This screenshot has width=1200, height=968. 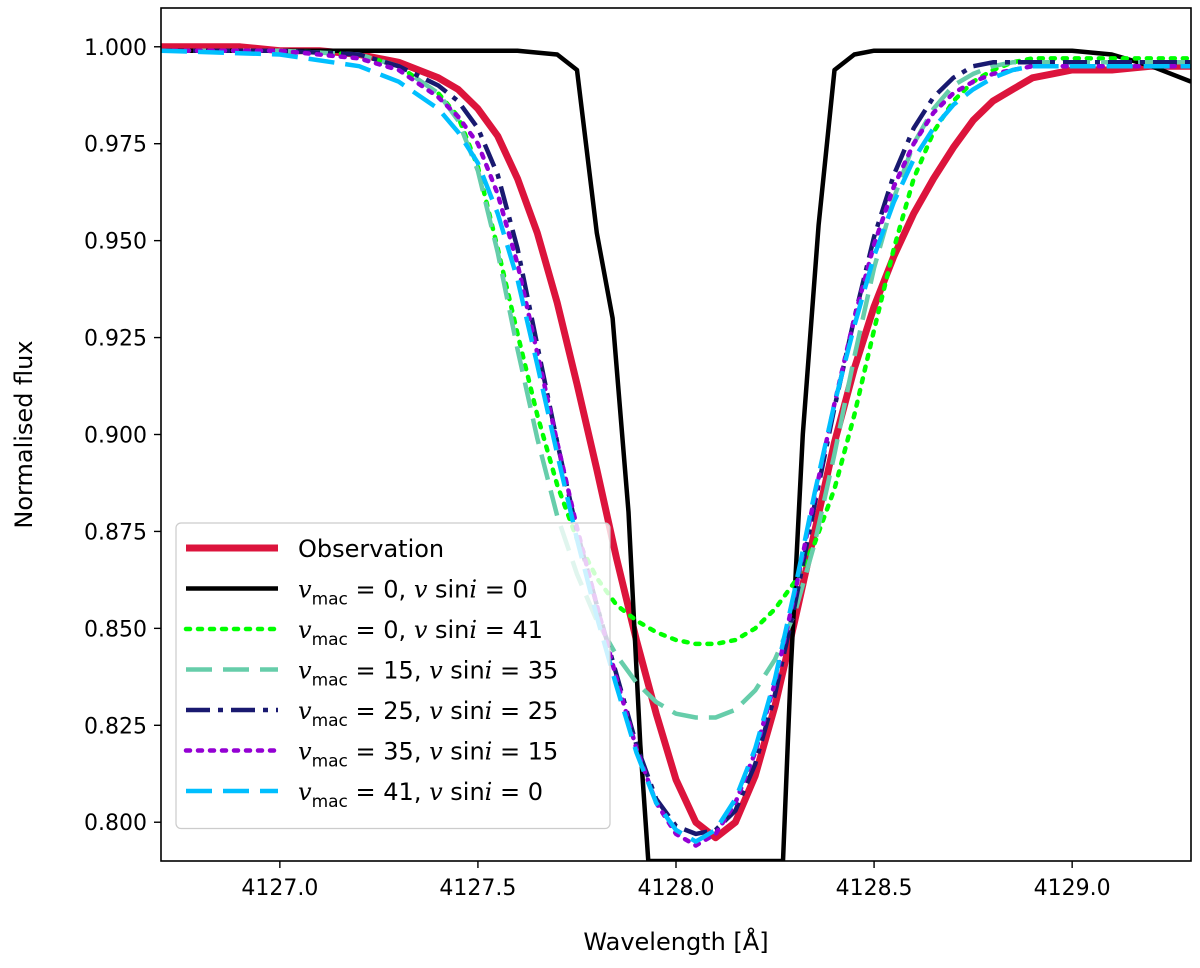 What do you see at coordinates (115, 629) in the screenshot?
I see `y-tick-label: 0.850` at bounding box center [115, 629].